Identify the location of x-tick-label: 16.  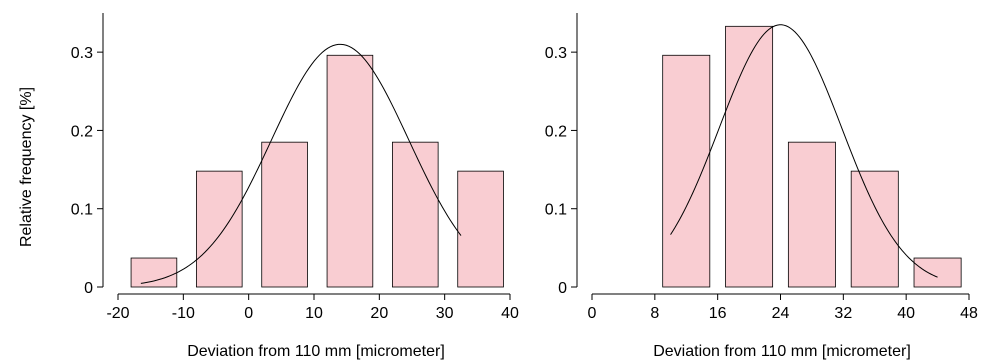
(718, 313).